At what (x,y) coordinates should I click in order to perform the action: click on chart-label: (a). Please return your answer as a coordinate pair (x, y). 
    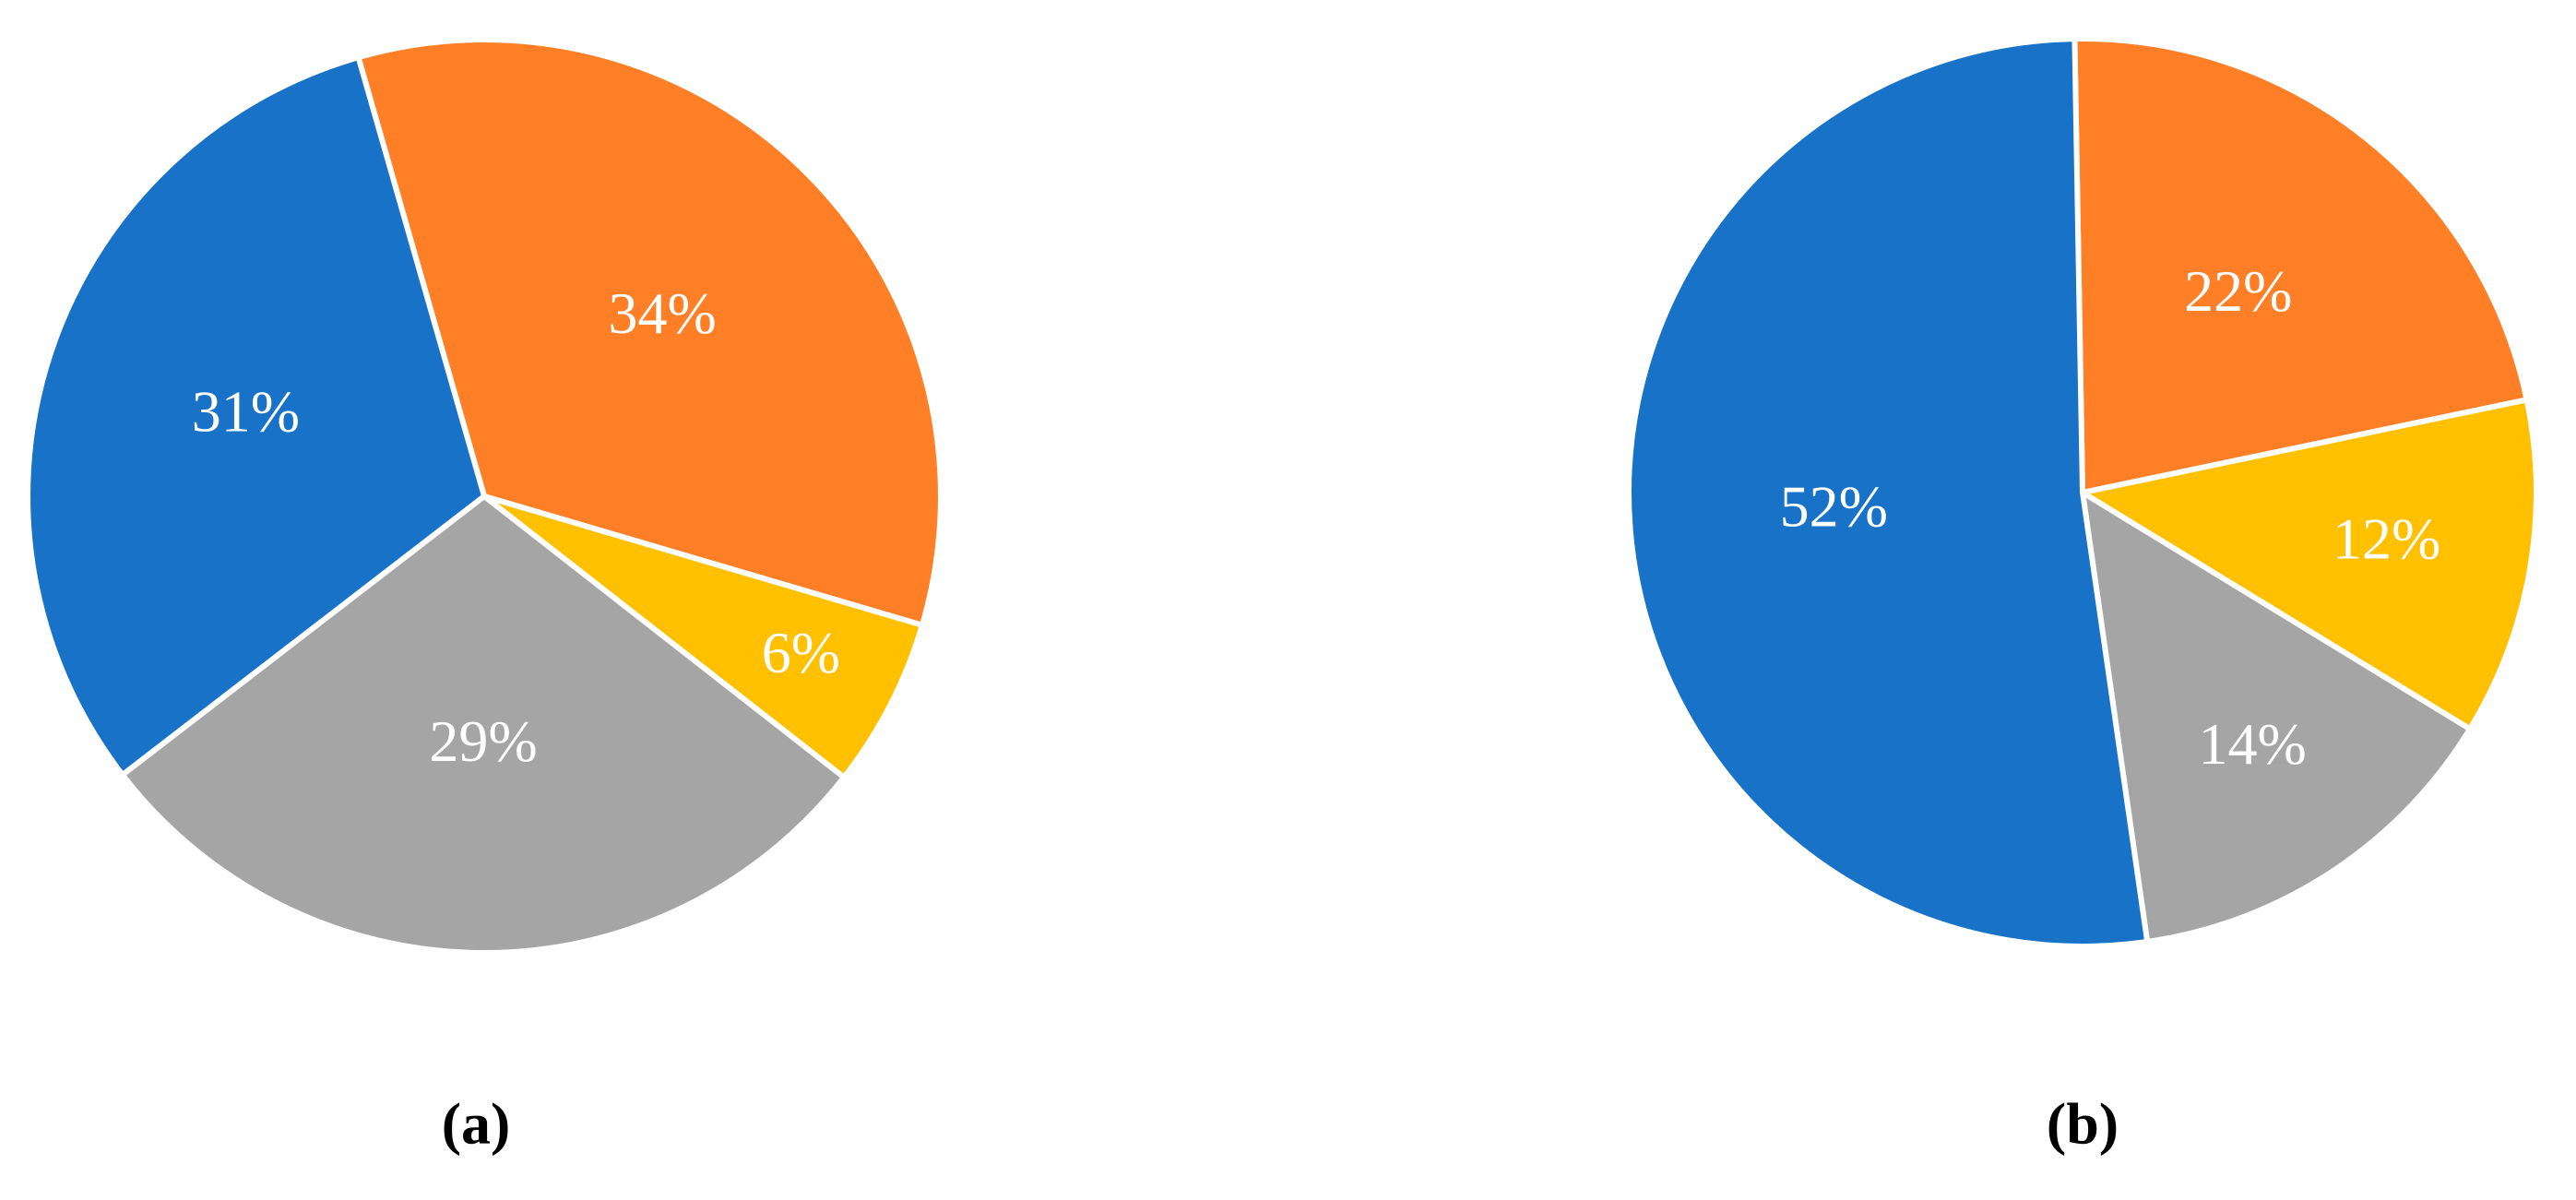
    Looking at the image, I should click on (477, 1124).